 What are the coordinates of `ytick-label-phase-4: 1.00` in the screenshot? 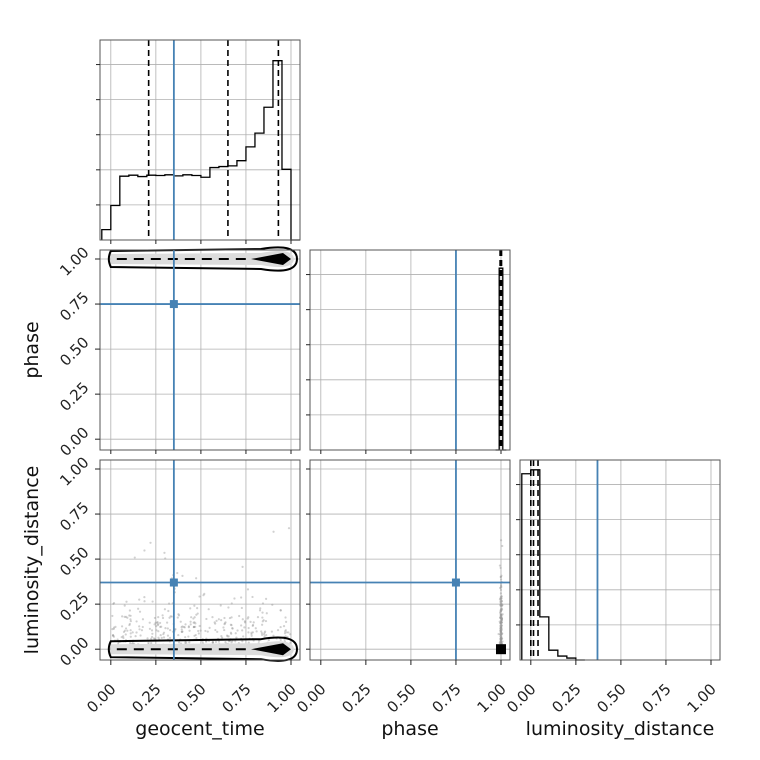 It's located at (74, 261).